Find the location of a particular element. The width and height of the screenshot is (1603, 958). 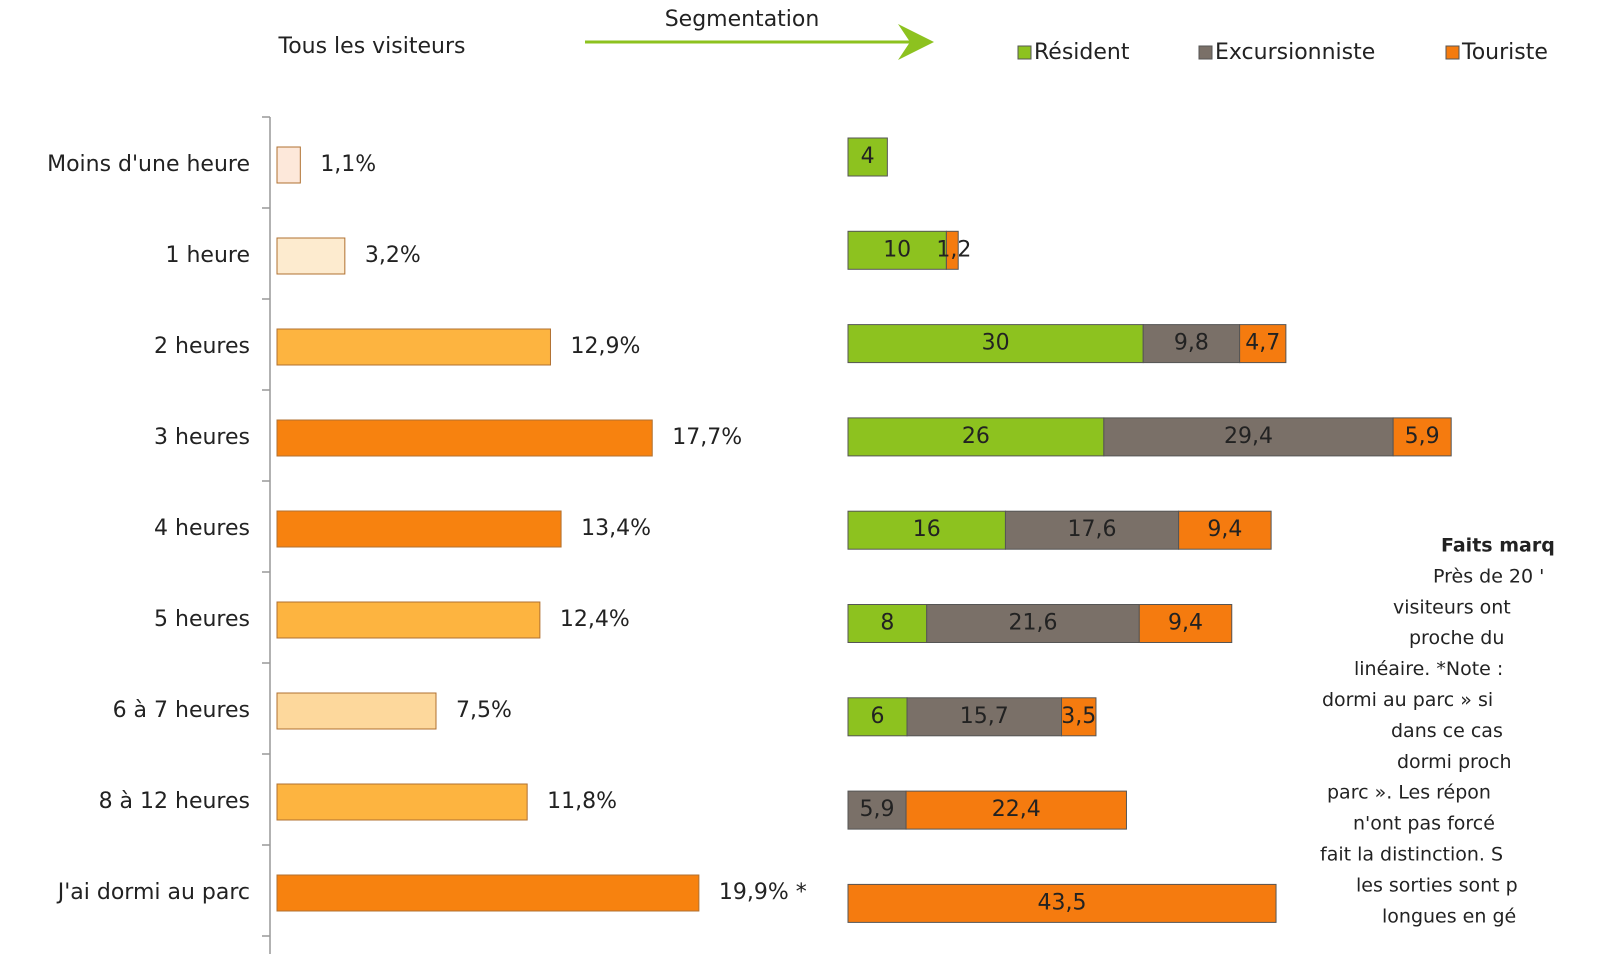

data-label: 21,6 is located at coordinates (1032, 623).